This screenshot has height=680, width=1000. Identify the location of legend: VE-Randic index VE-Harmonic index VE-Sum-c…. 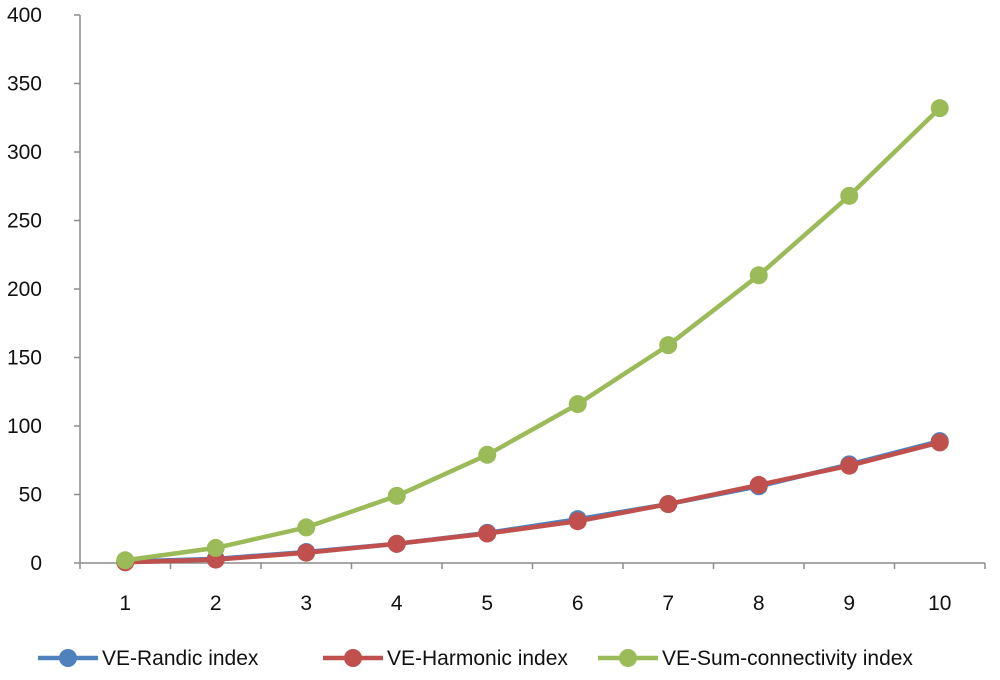
(475, 658).